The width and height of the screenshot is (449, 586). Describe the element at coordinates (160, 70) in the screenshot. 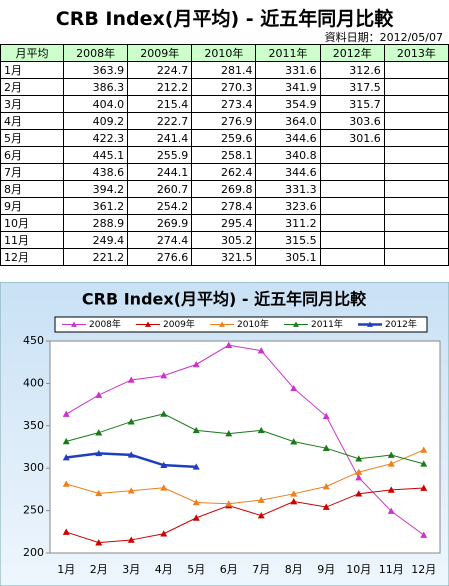

I see `table-cell: 224.7` at that location.